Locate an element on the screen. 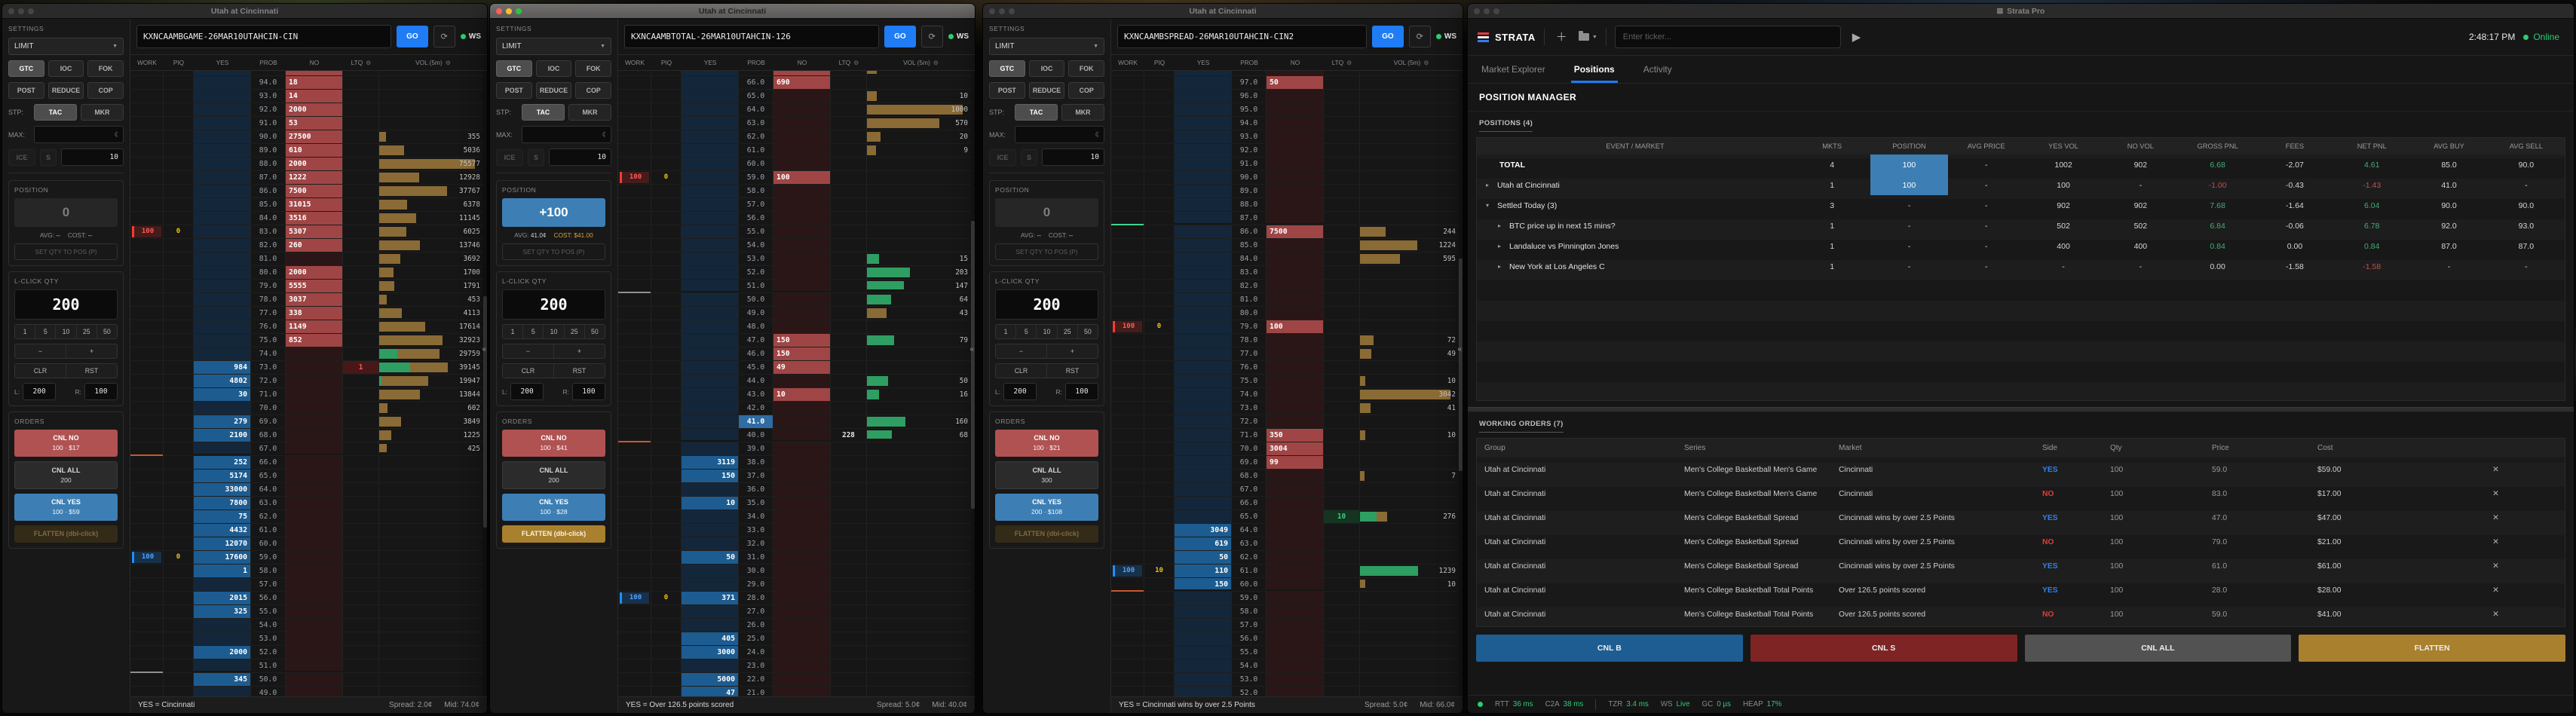 The height and width of the screenshot is (716, 2576). price-cell: 69.0 is located at coordinates (268, 421).